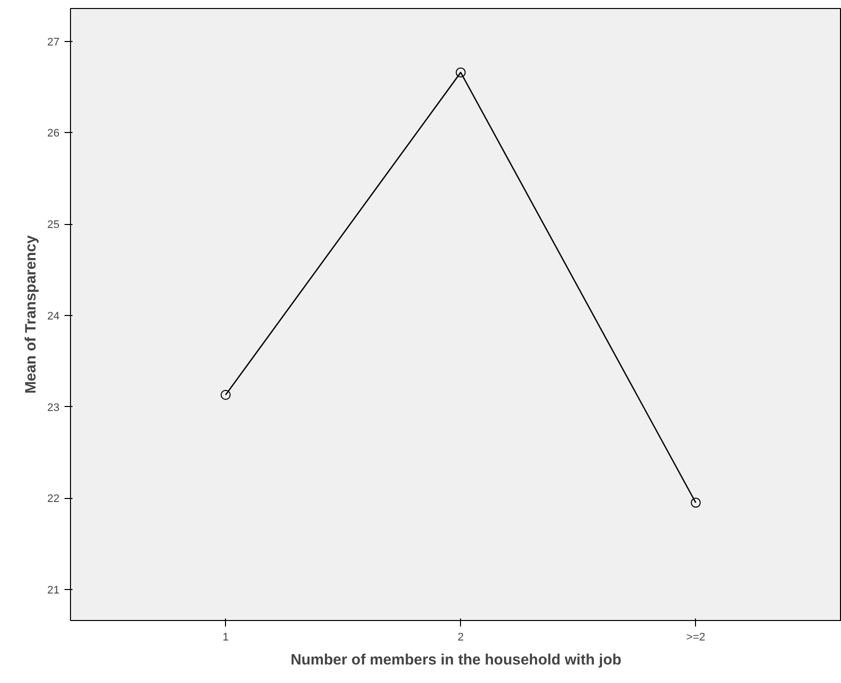 Image resolution: width=841 pixels, height=683 pixels. What do you see at coordinates (31, 314) in the screenshot?
I see `y-axis-title: Mean of Transparency` at bounding box center [31, 314].